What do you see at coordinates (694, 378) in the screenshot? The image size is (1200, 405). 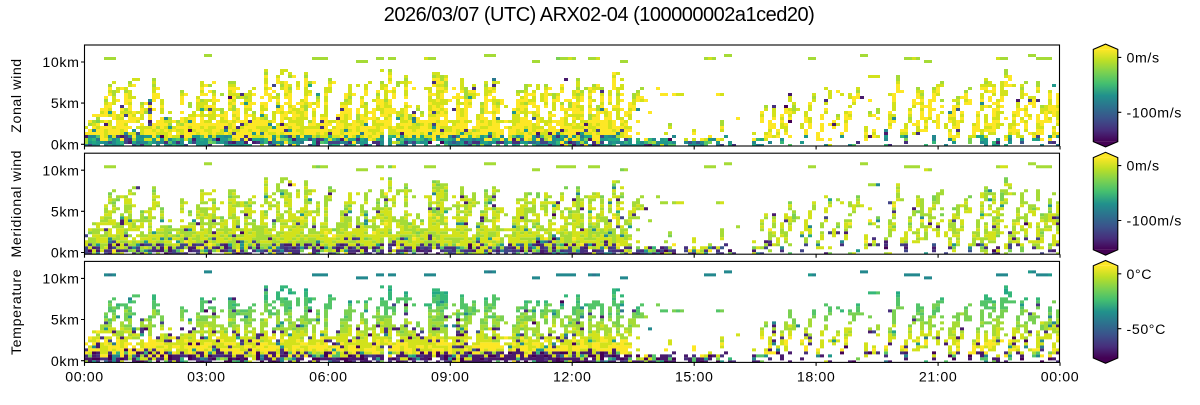 I see `svg-text: 15:00` at bounding box center [694, 378].